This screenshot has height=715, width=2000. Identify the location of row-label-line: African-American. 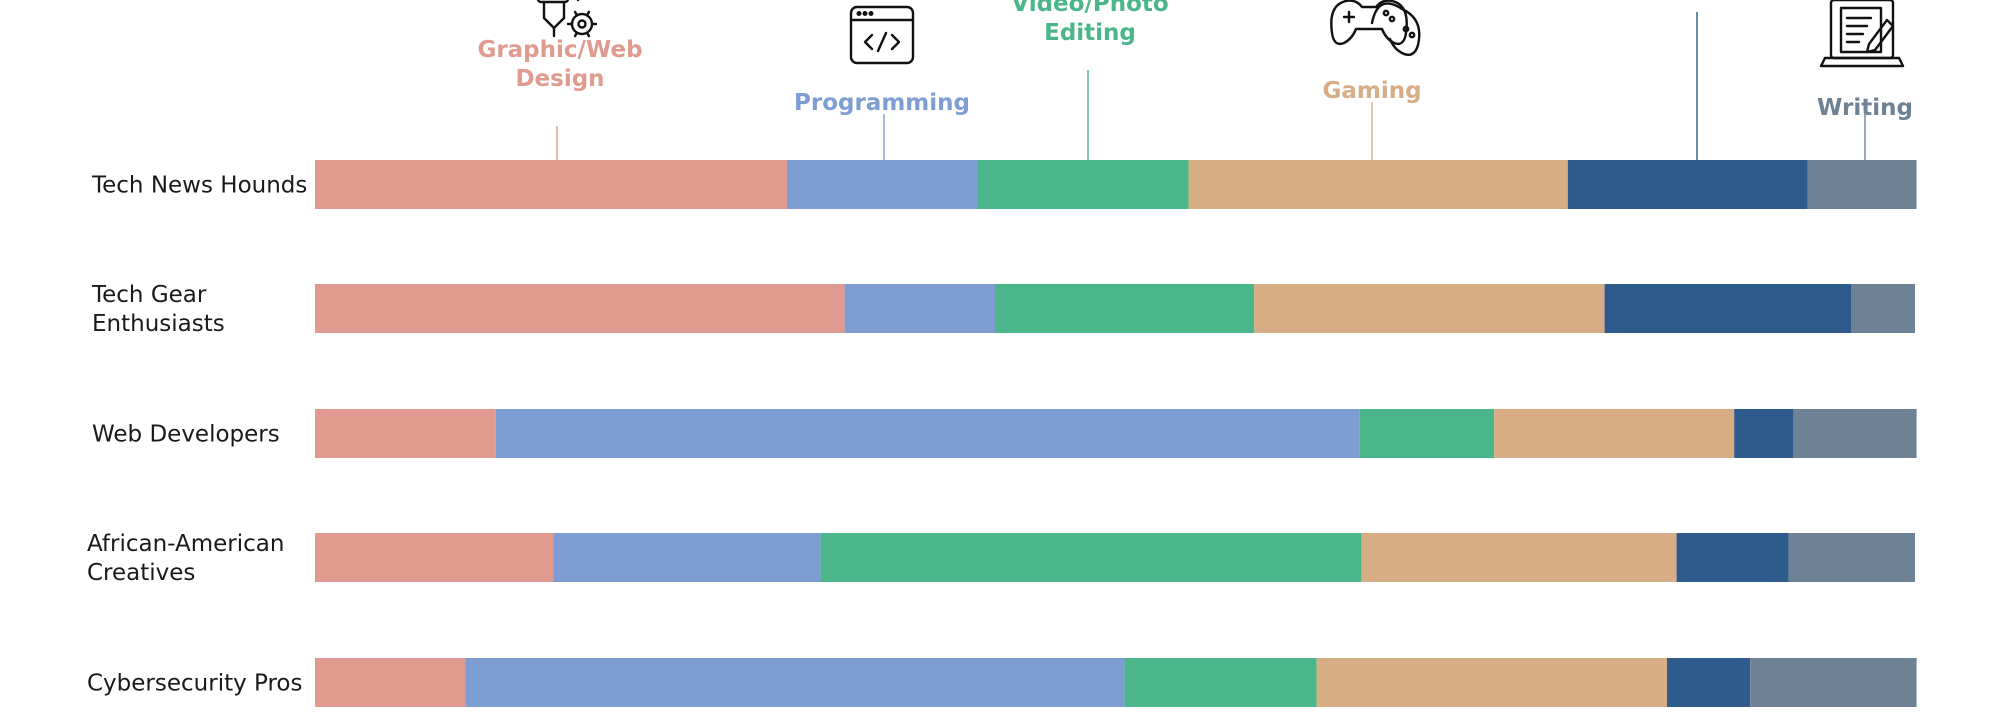
(185, 544).